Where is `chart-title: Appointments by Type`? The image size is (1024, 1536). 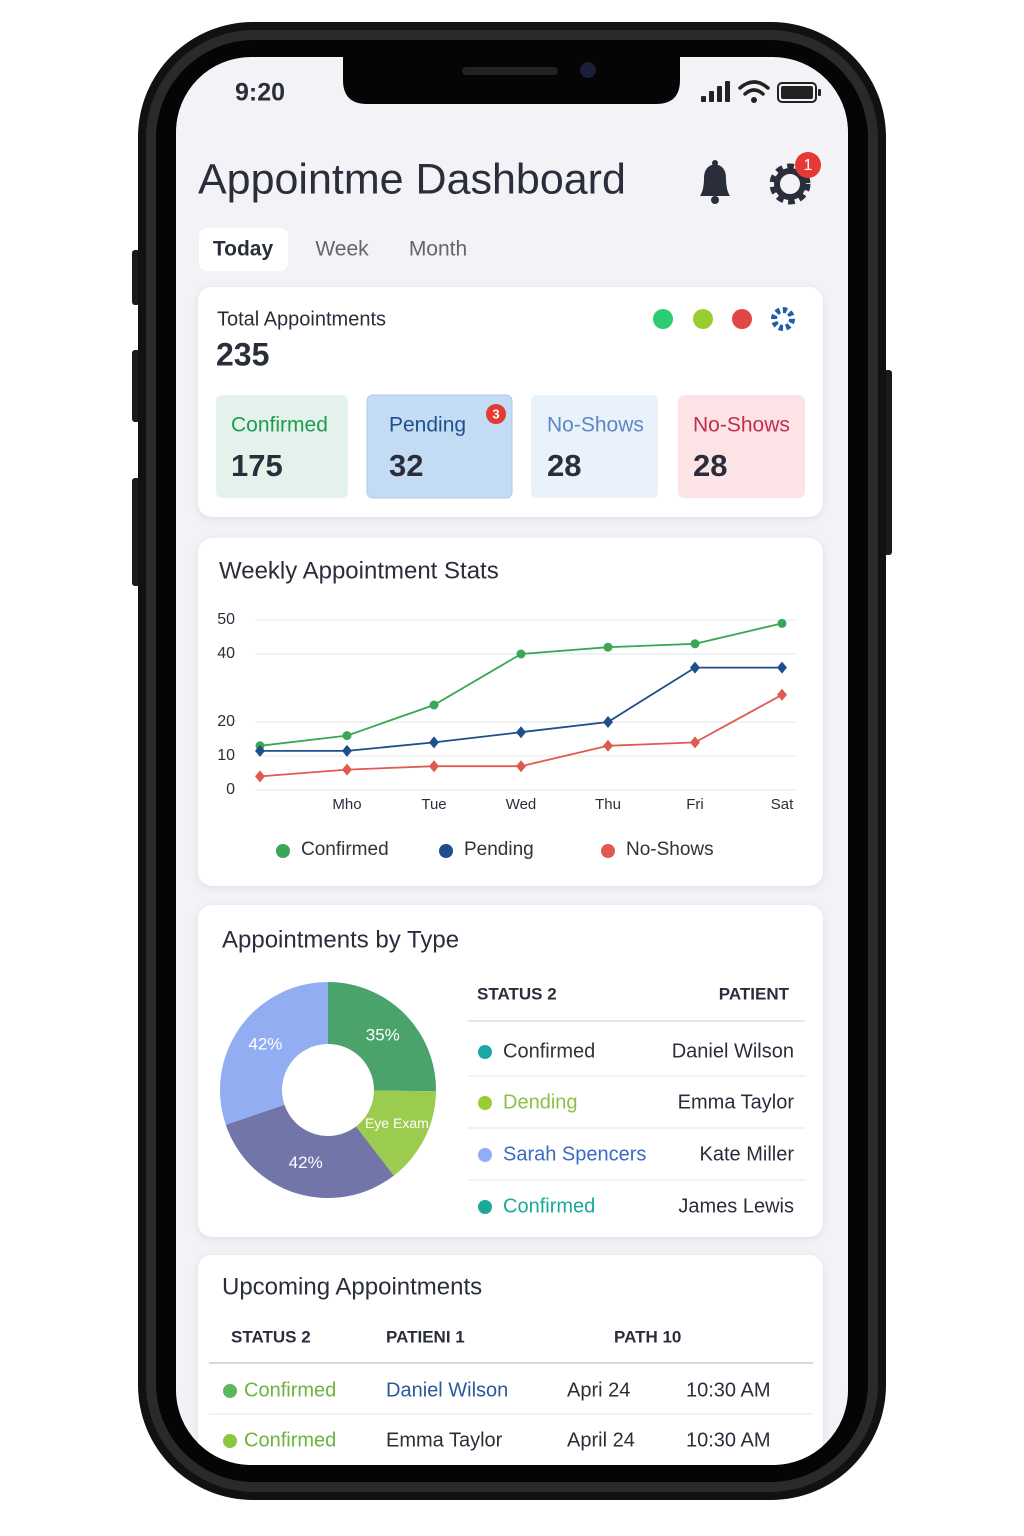 chart-title: Appointments by Type is located at coordinates (340, 939).